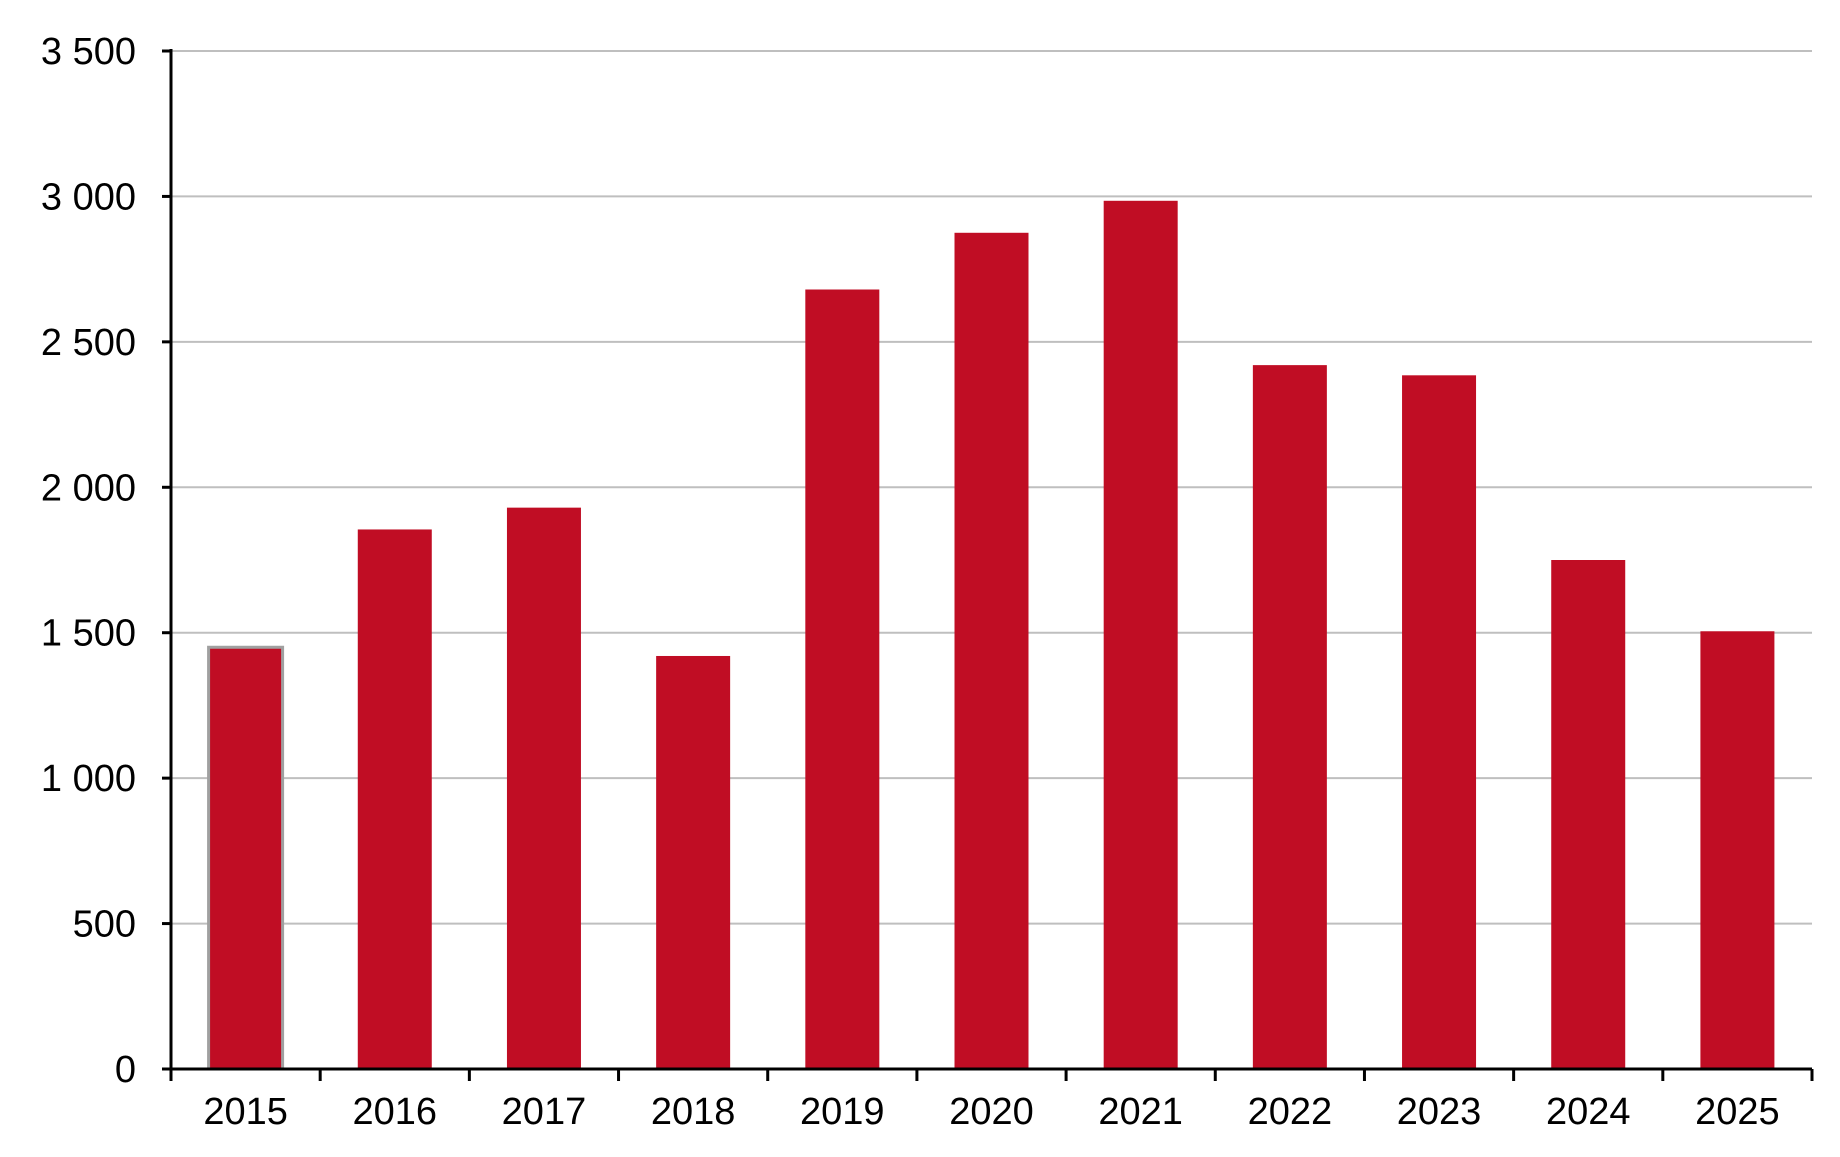 This screenshot has width=1840, height=1157. Describe the element at coordinates (1439, 1112) in the screenshot. I see `x-tick-label: 2023` at that location.